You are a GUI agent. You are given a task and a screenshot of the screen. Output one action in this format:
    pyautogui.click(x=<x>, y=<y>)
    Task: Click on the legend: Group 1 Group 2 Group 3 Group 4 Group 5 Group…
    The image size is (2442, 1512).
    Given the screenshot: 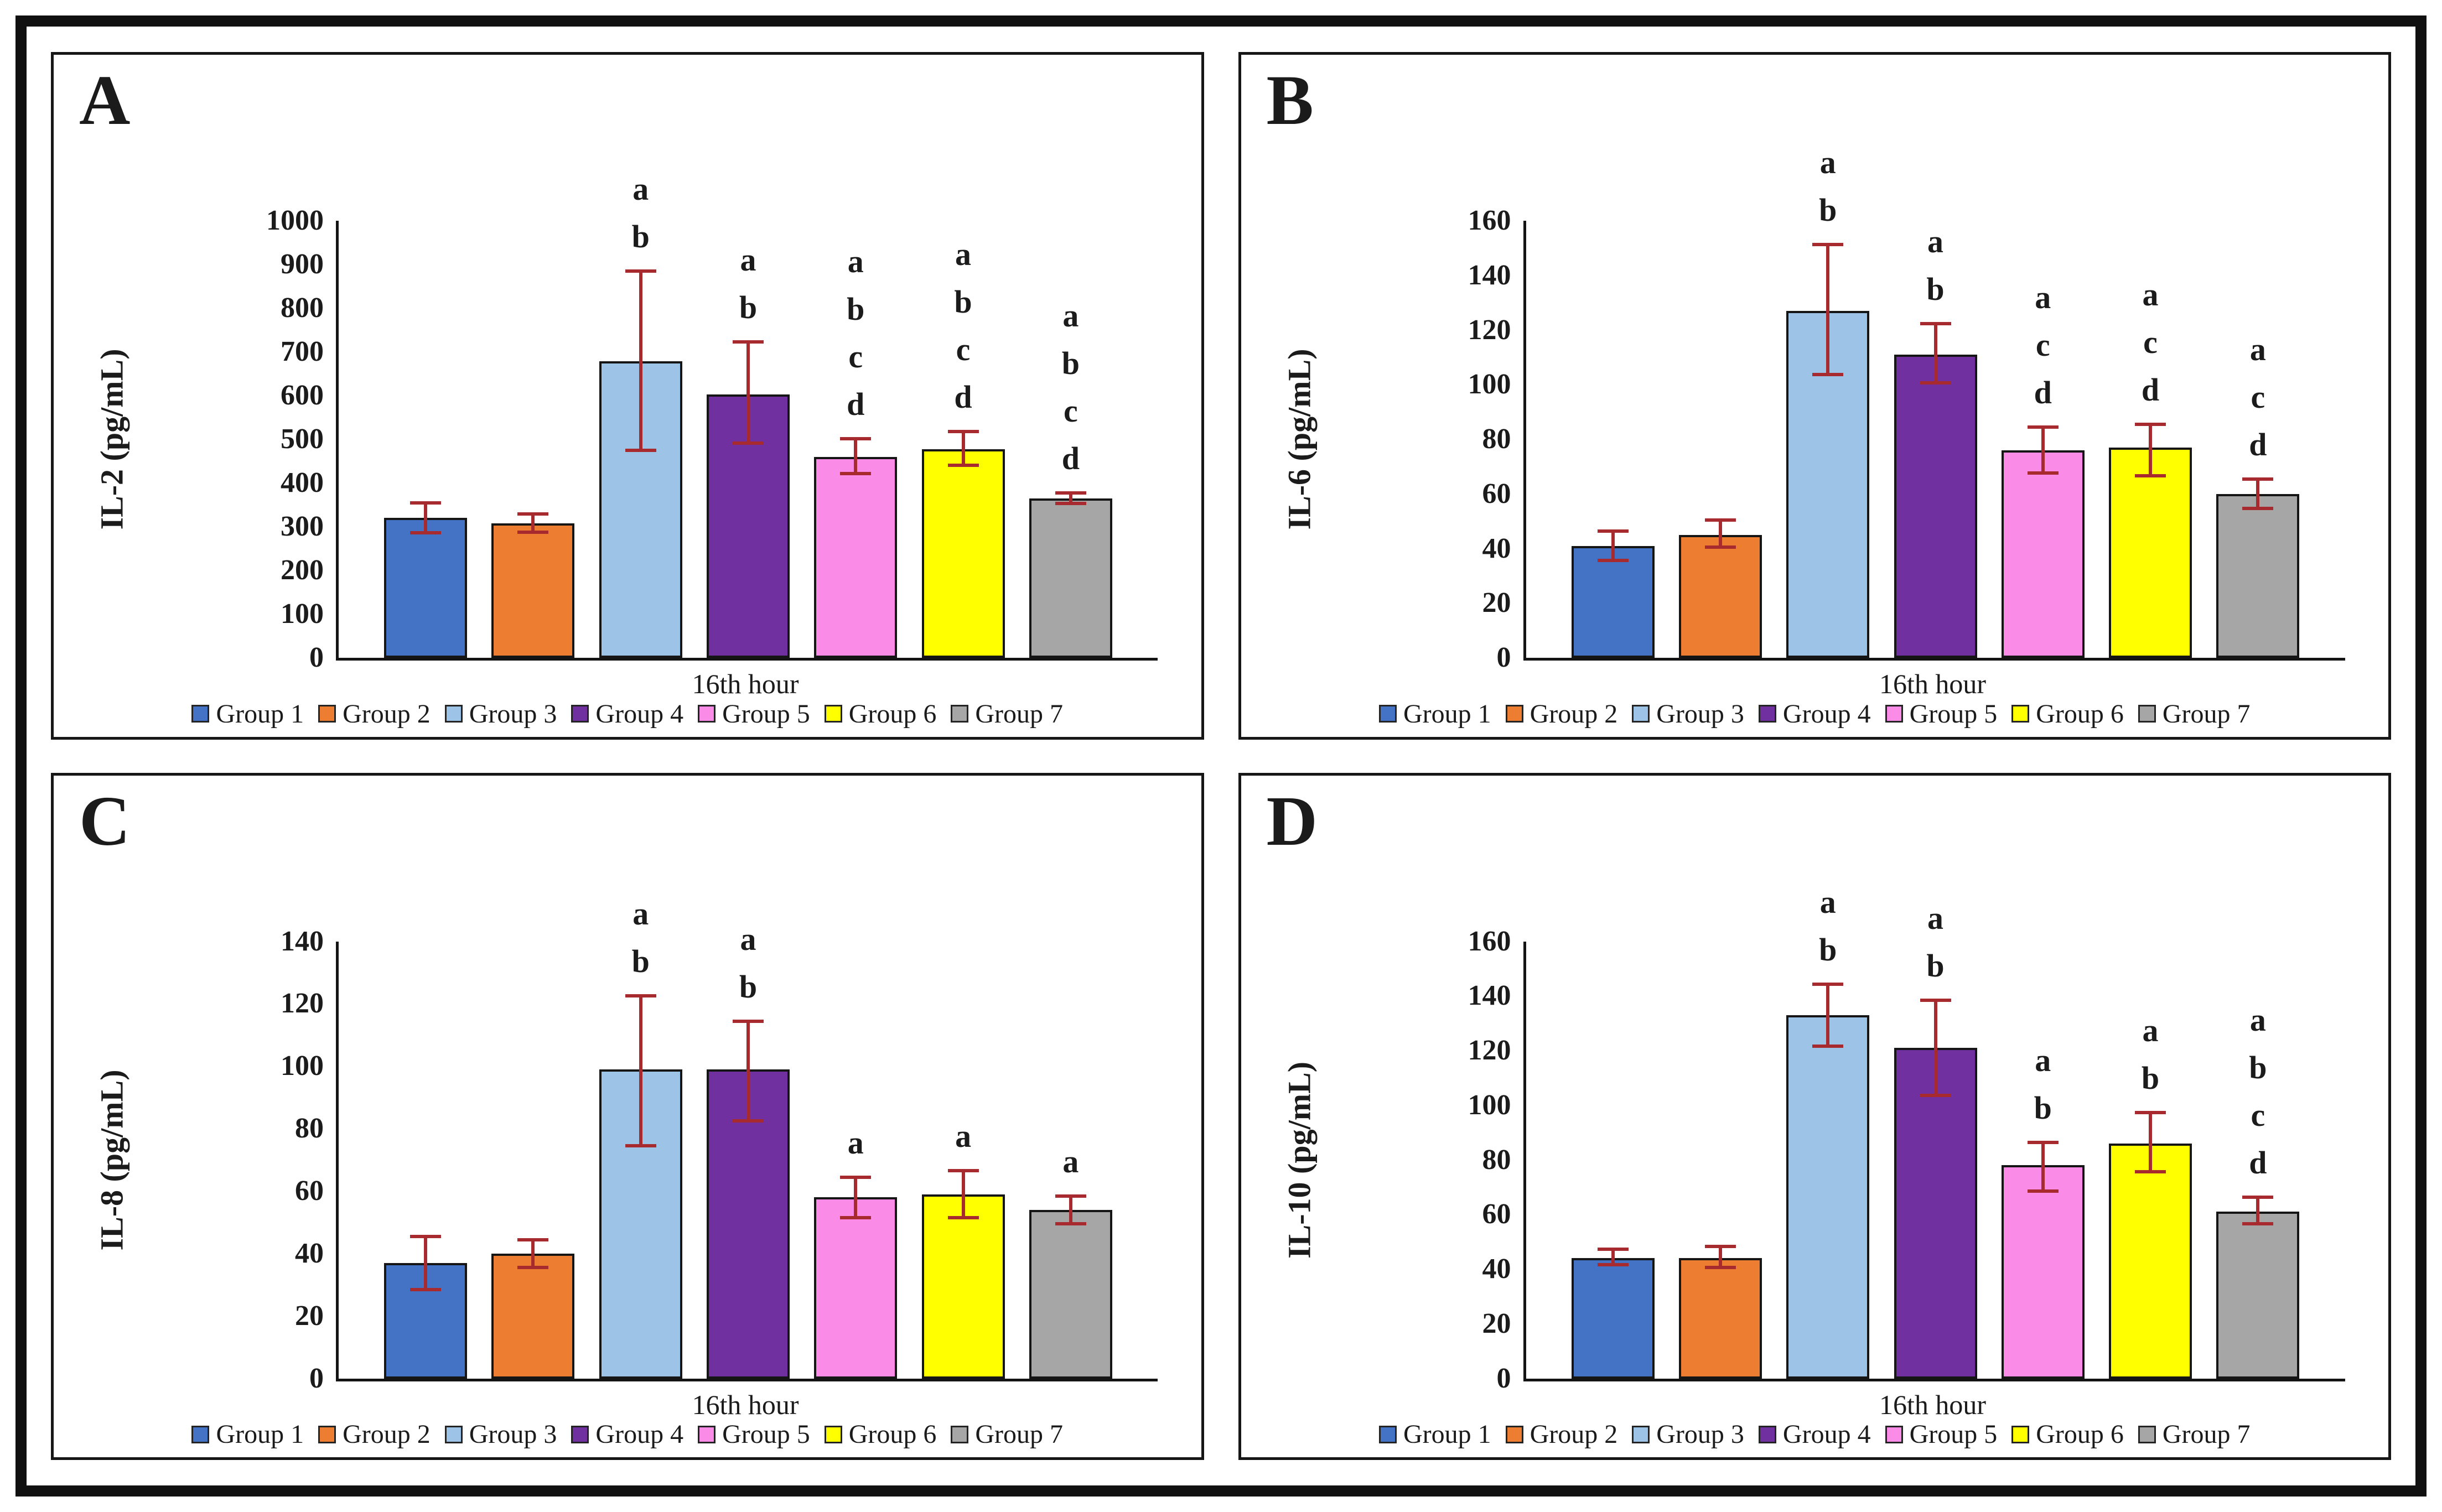 What is the action you would take?
    pyautogui.click(x=1815, y=714)
    